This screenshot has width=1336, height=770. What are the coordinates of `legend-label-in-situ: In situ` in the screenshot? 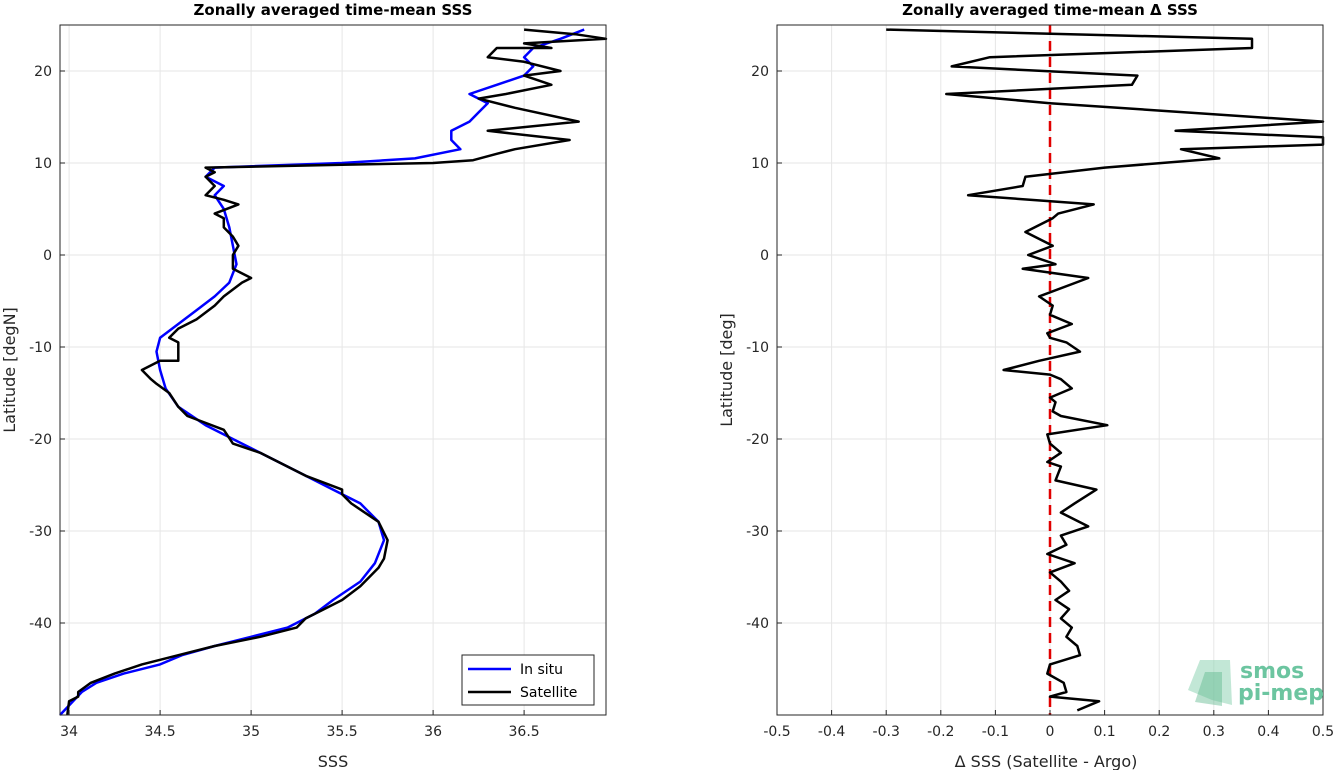 It's located at (541, 670).